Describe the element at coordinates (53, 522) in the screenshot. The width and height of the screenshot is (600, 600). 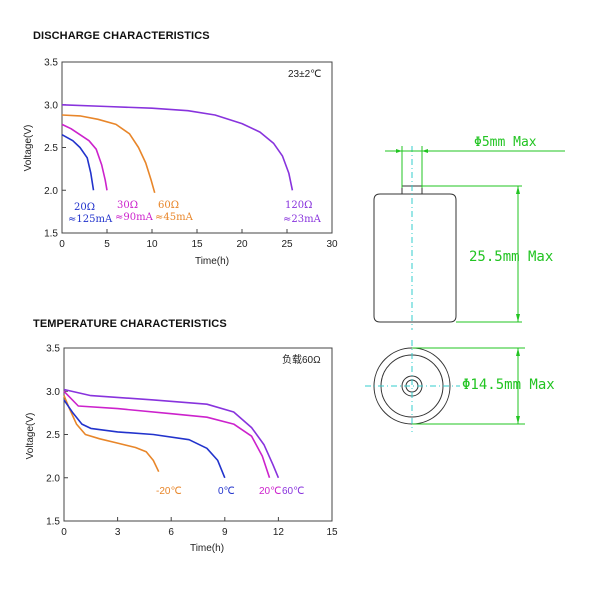
I see `temperature-ytick-label: 1.5` at that location.